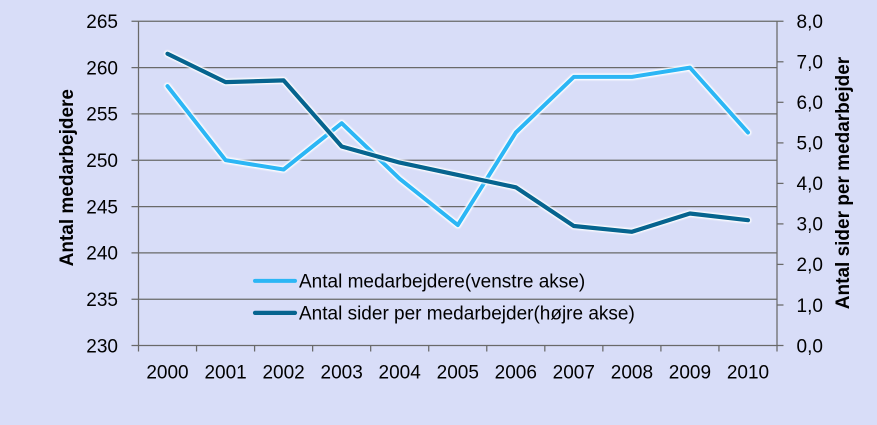 The height and width of the screenshot is (425, 877). What do you see at coordinates (690, 373) in the screenshot?
I see `svg-text: 2009` at bounding box center [690, 373].